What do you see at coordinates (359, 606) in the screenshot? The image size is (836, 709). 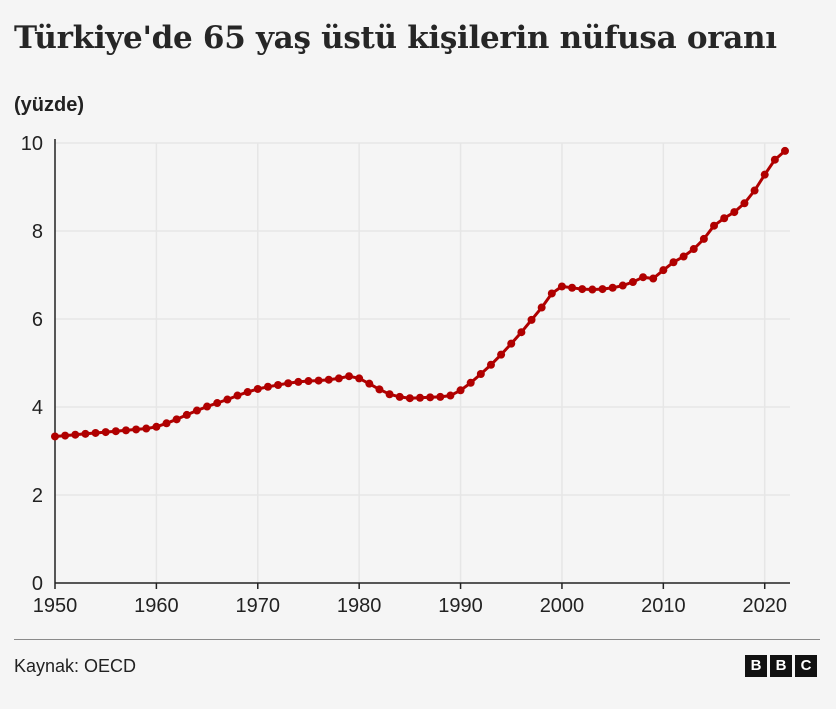 I see `x-tick-label: 1980` at bounding box center [359, 606].